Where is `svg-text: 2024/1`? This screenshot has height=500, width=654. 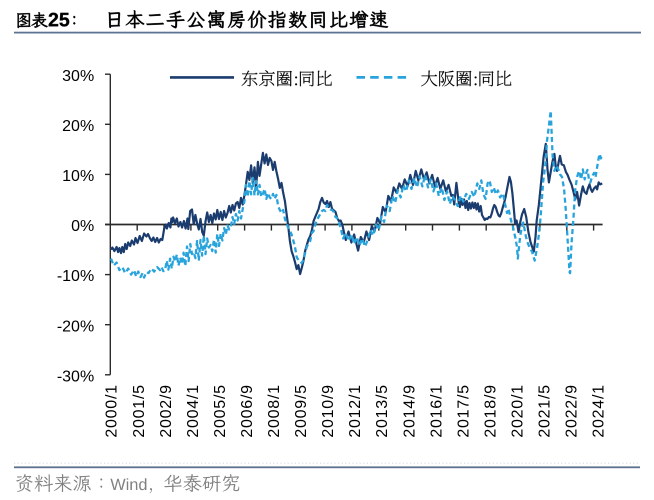 svg-text: 2024/1 is located at coordinates (599, 410).